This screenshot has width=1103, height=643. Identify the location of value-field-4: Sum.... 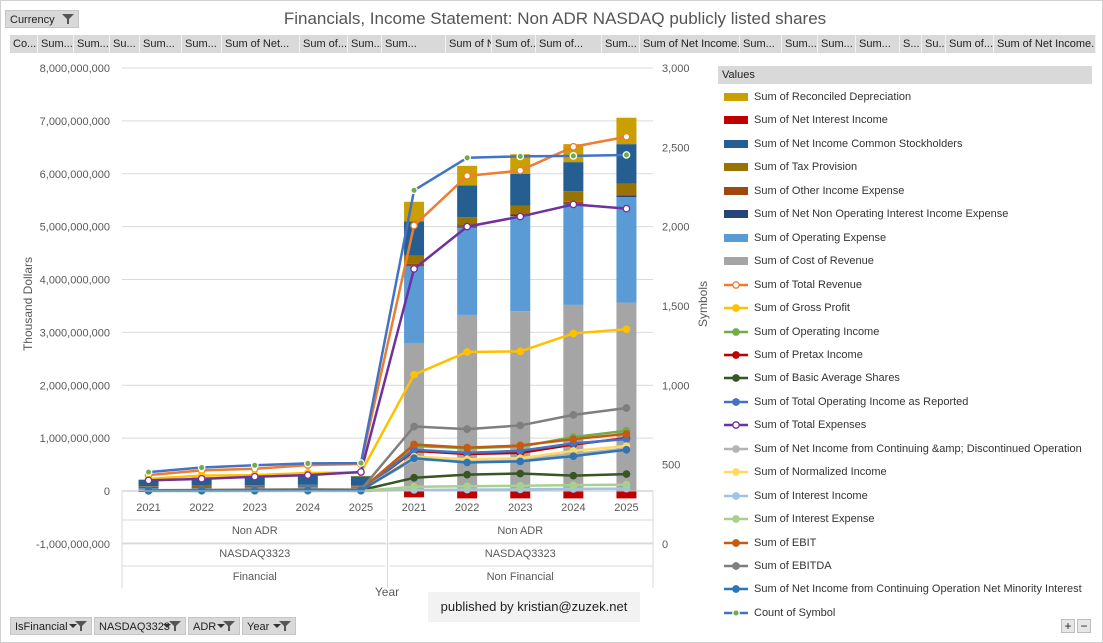
(161, 44).